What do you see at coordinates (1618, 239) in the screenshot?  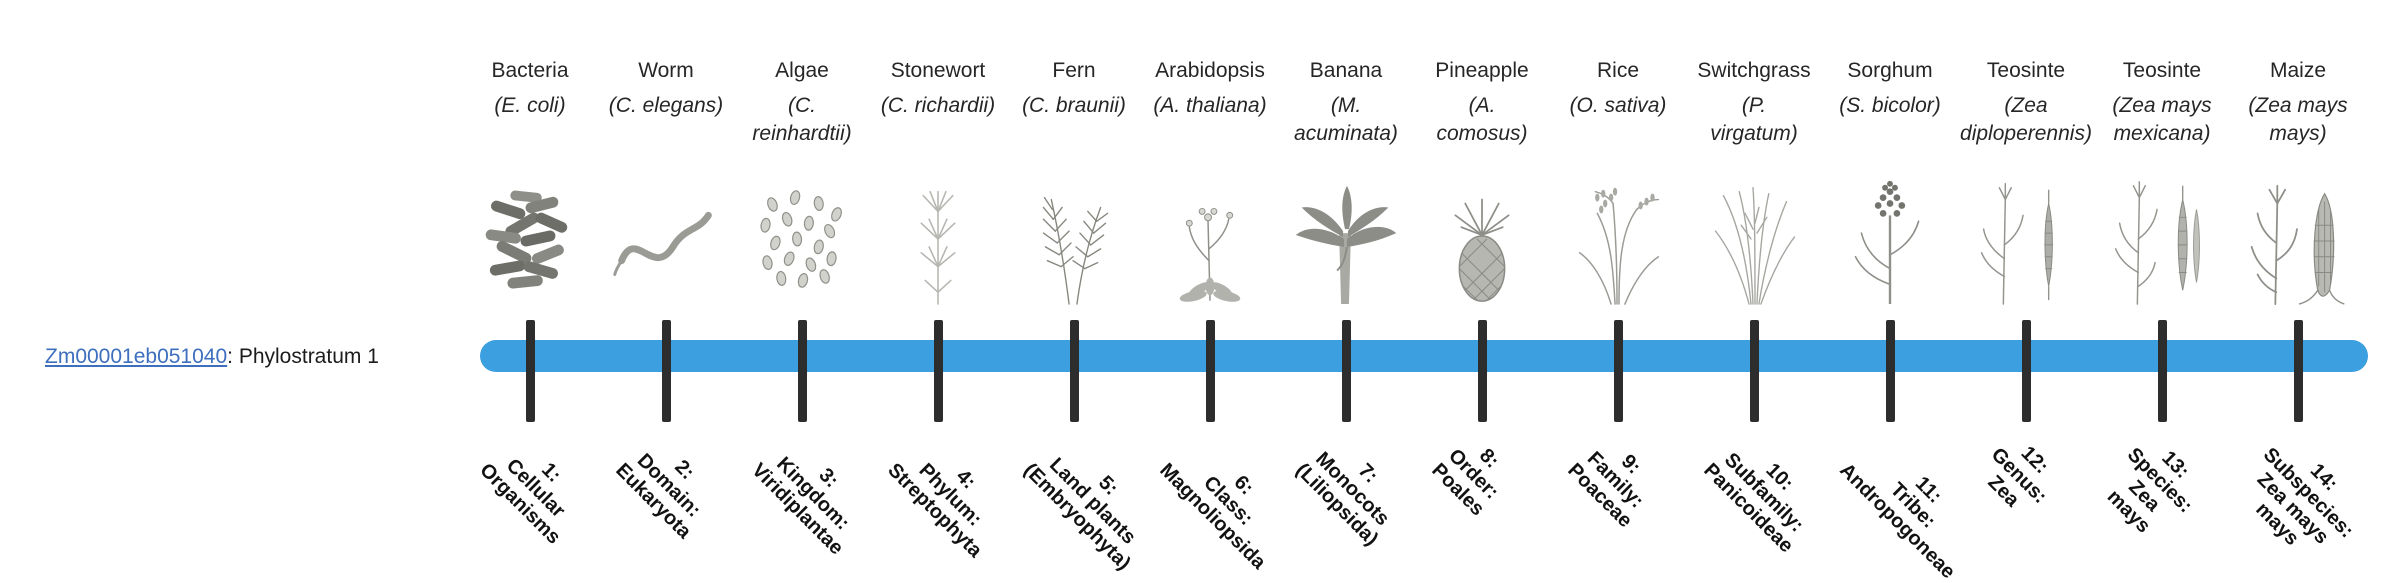 I see `rice-icon` at bounding box center [1618, 239].